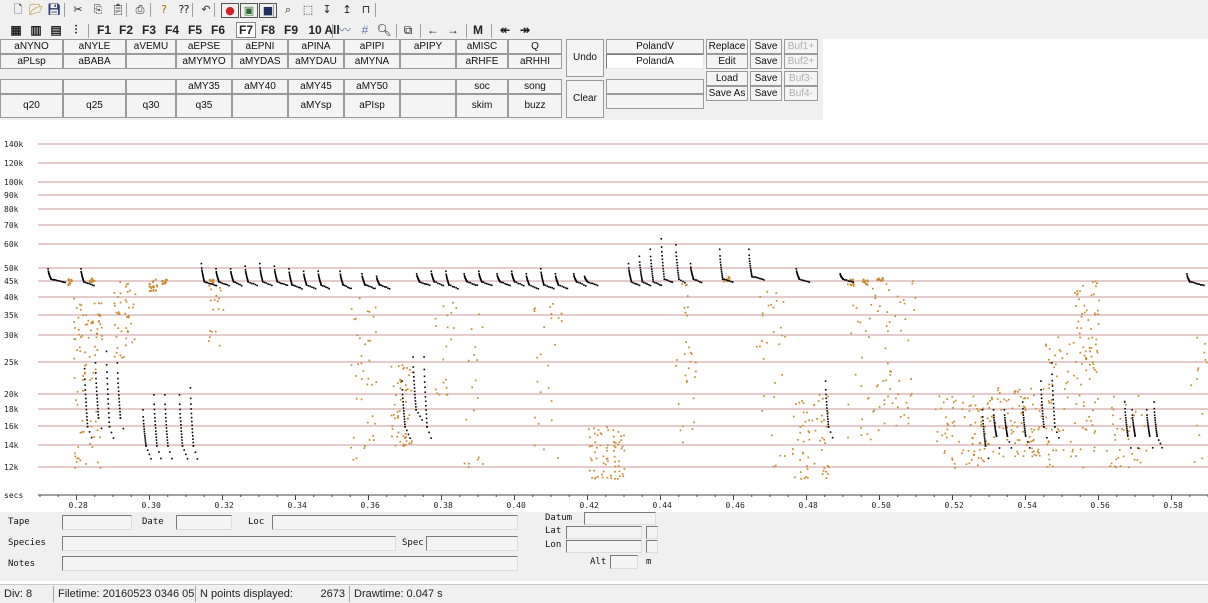 This screenshot has height=603, width=1208. What do you see at coordinates (453, 30) in the screenshot?
I see `arrow-right-icon: →` at bounding box center [453, 30].